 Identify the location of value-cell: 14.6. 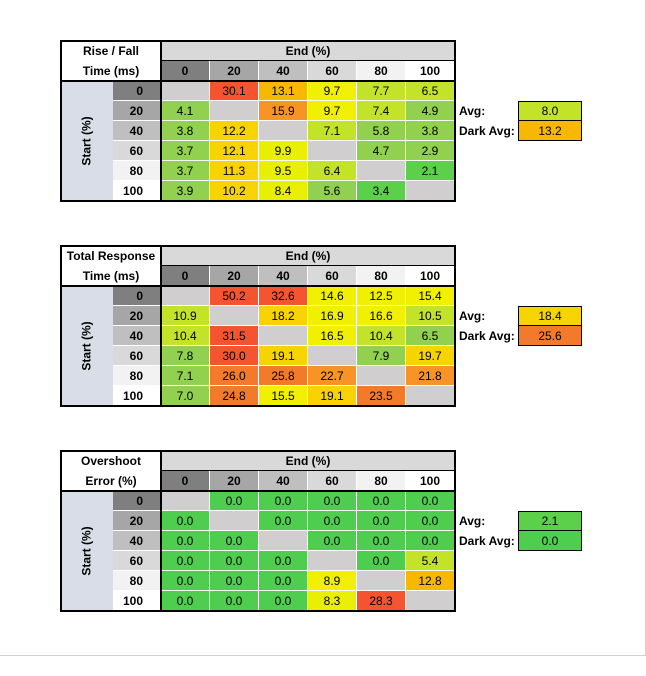
(332, 296).